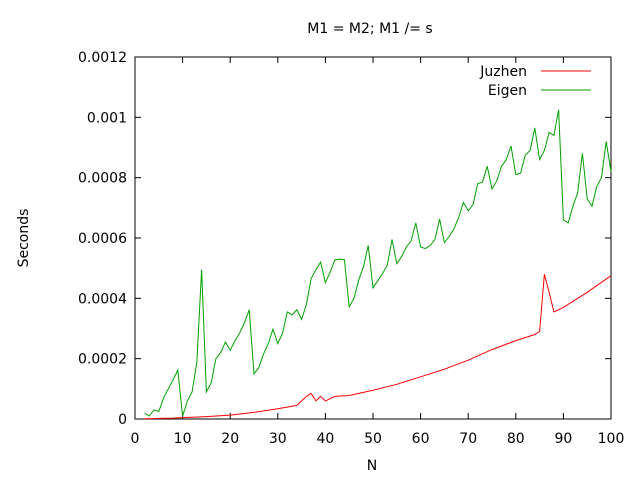 The width and height of the screenshot is (640, 480). Describe the element at coordinates (535, 81) in the screenshot. I see `legend: Juzhen Eigen` at that location.